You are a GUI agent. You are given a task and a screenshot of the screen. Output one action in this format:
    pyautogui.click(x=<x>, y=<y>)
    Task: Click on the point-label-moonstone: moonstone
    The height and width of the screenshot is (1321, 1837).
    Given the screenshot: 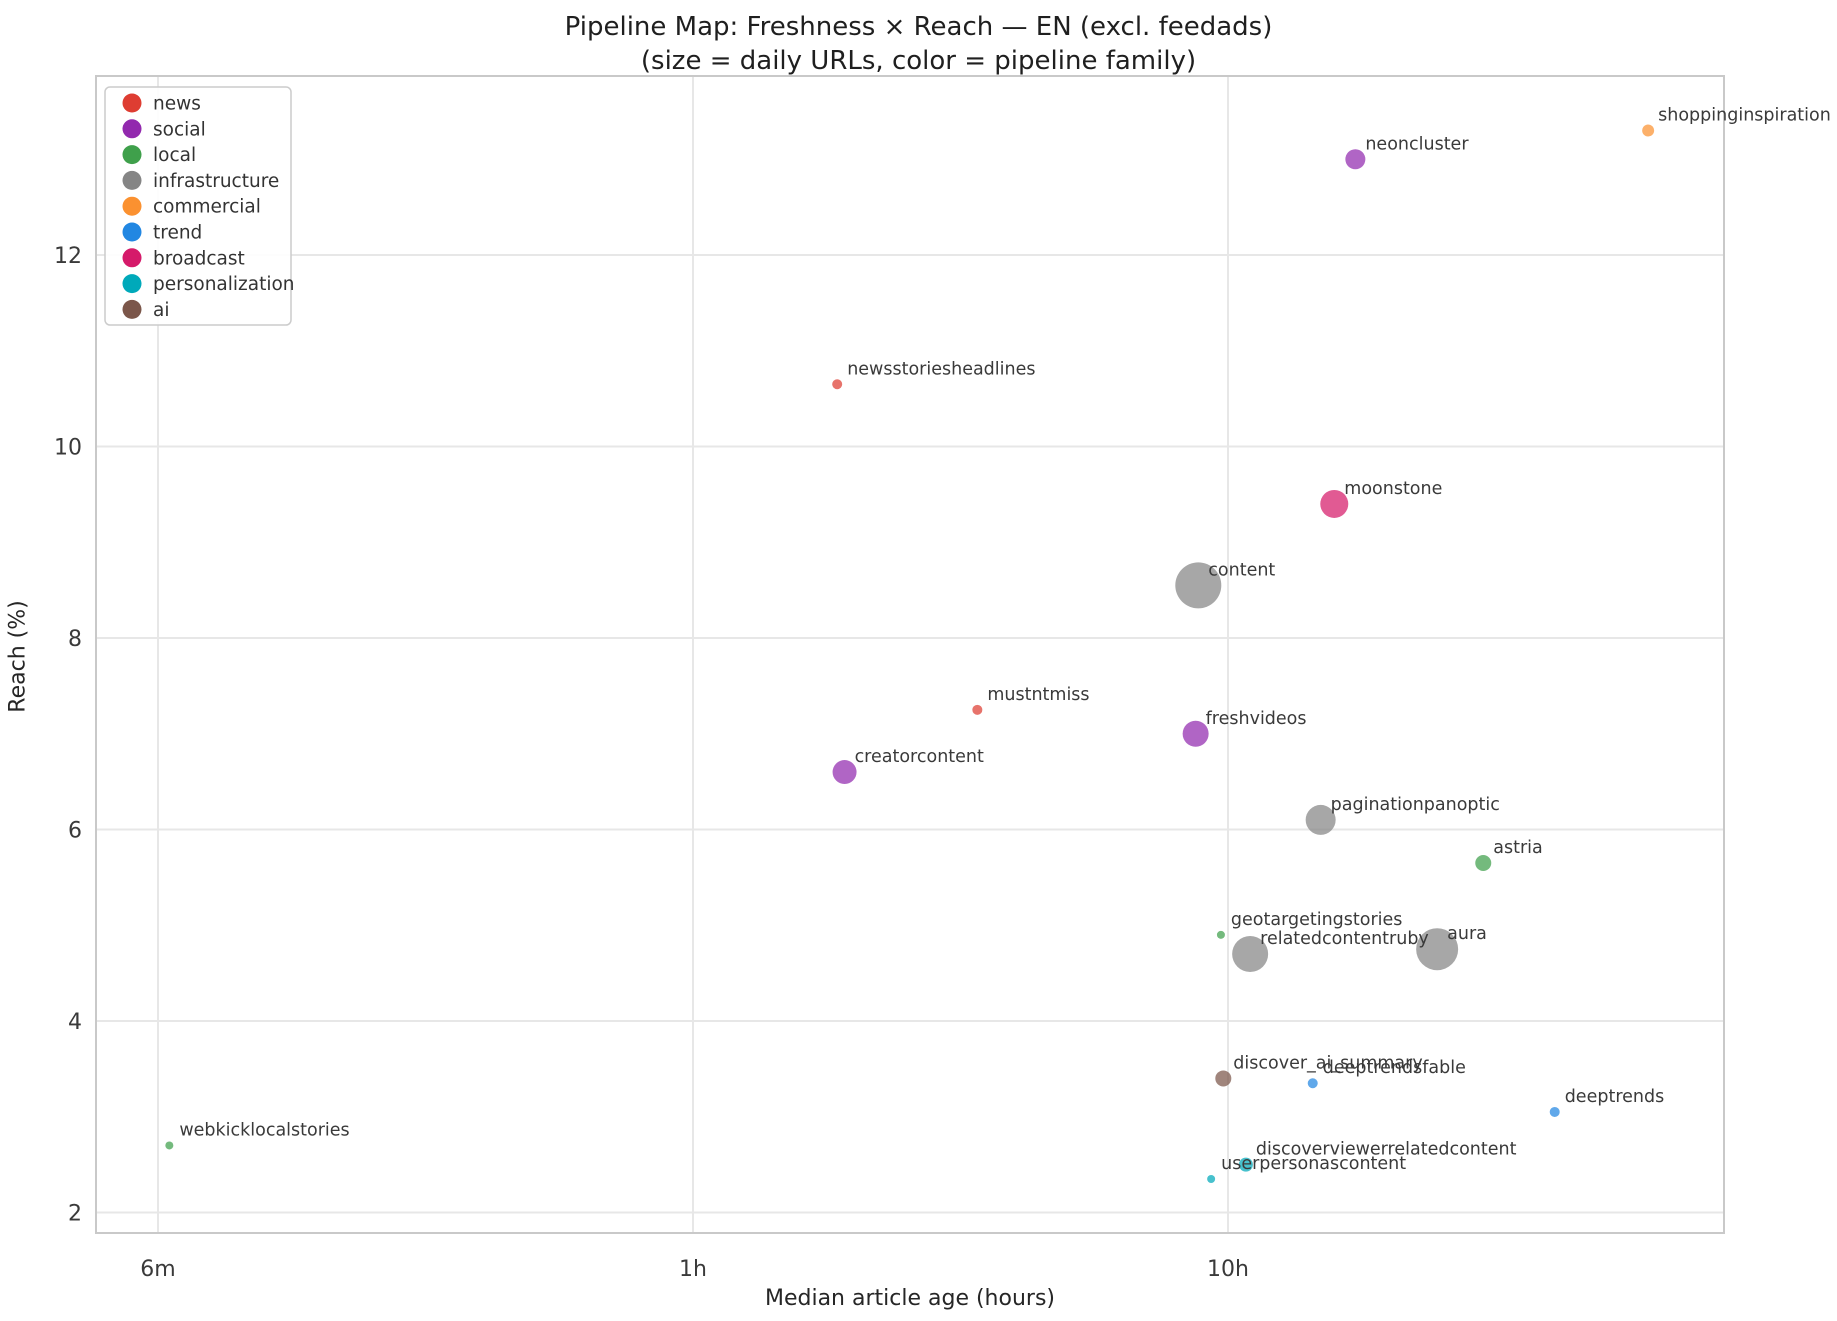 What is the action you would take?
    pyautogui.click(x=1393, y=489)
    